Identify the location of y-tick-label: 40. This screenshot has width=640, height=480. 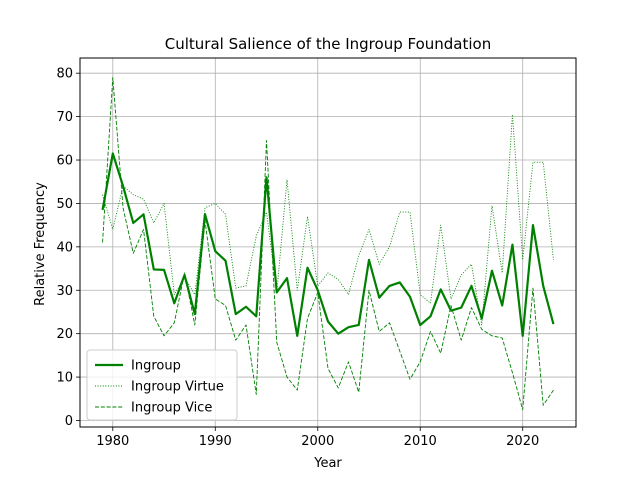
(64, 247).